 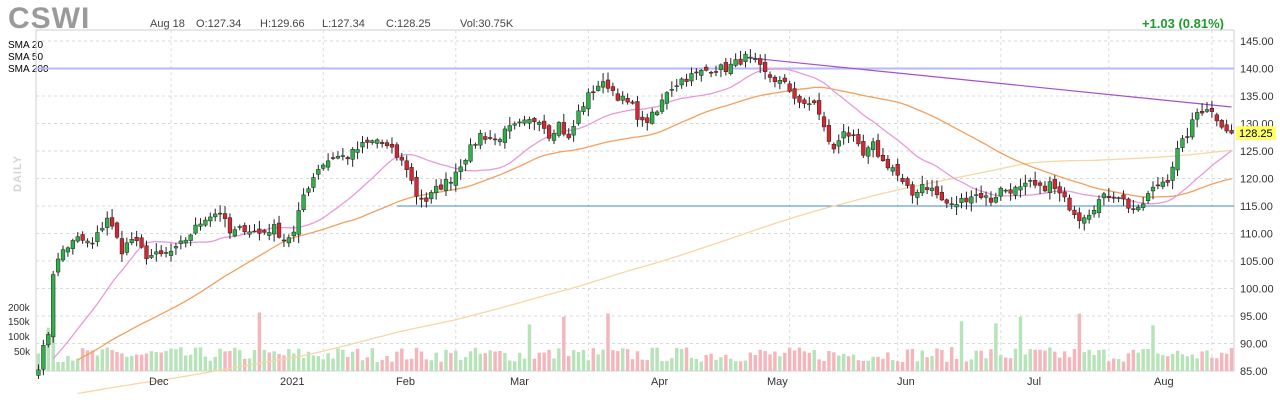 What do you see at coordinates (1257, 152) in the screenshot?
I see `y-tick-label: 125.00` at bounding box center [1257, 152].